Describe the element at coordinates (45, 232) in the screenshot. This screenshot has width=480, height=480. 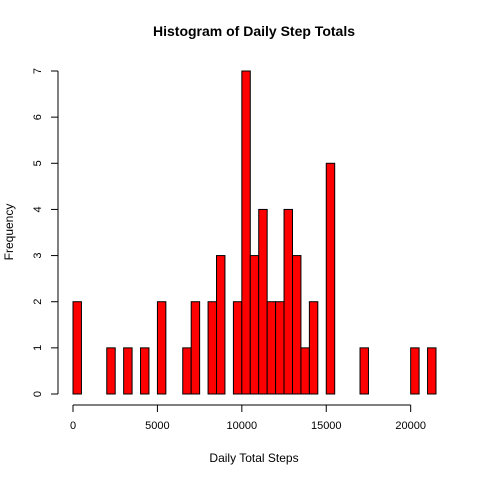
I see `y-axis: 0 1 2 3 4 5 6 7` at that location.